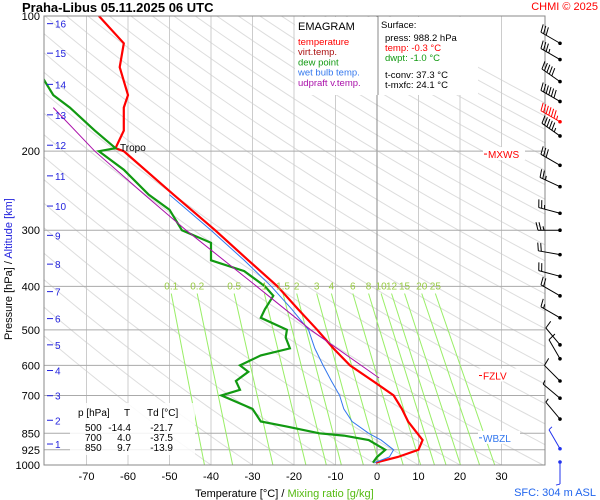  Describe the element at coordinates (31, 396) in the screenshot. I see `pressure-tick-label: 700` at that location.